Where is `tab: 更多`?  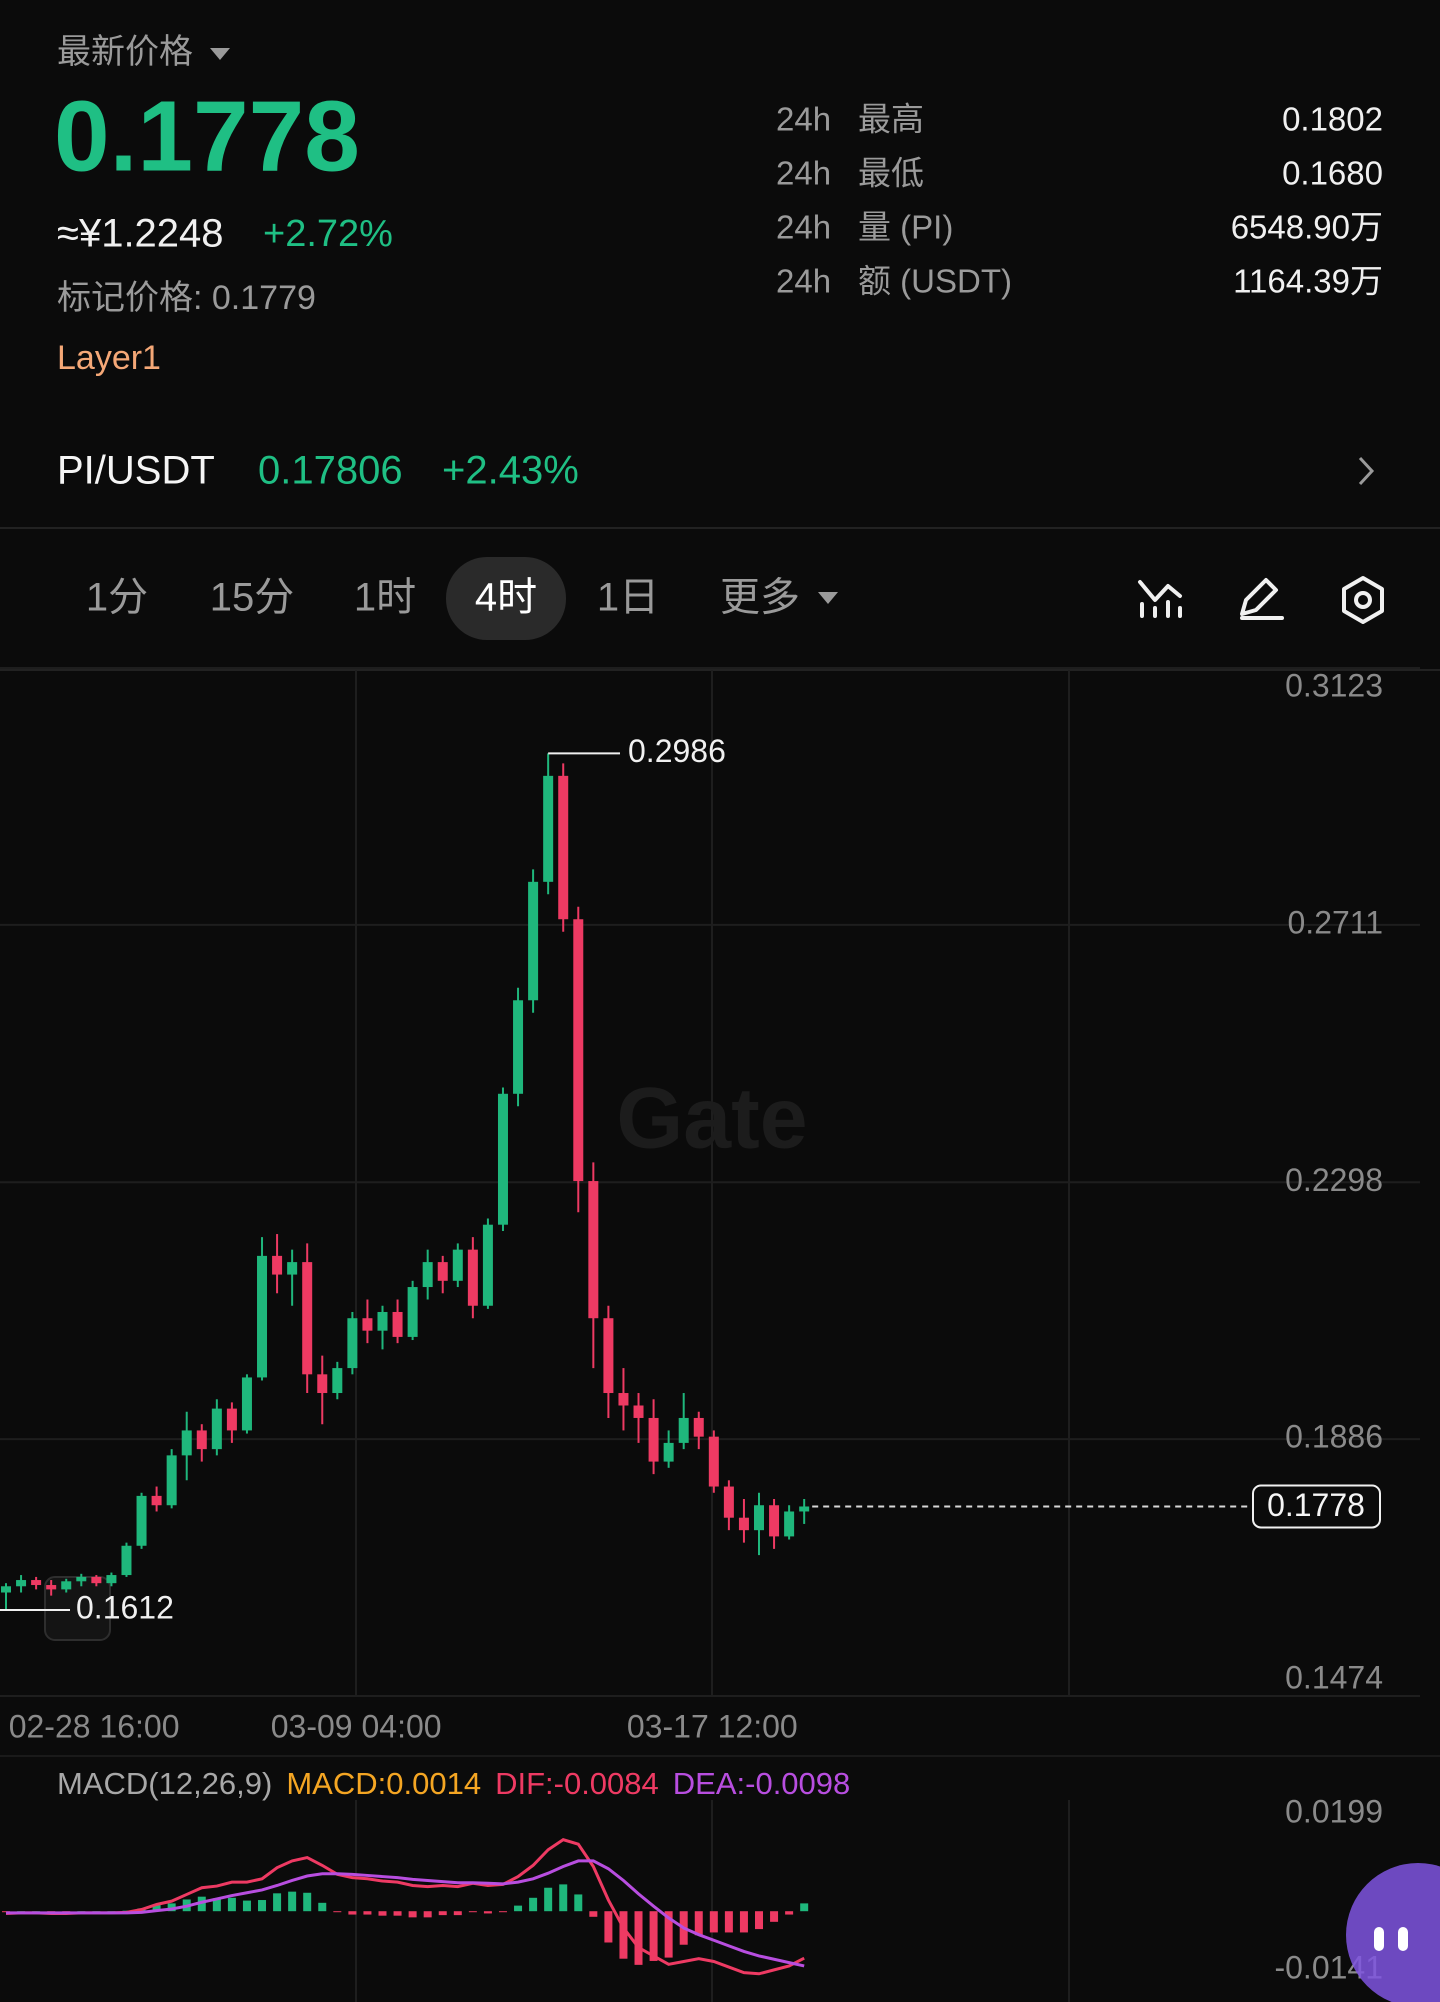
tab: 更多 is located at coordinates (760, 598).